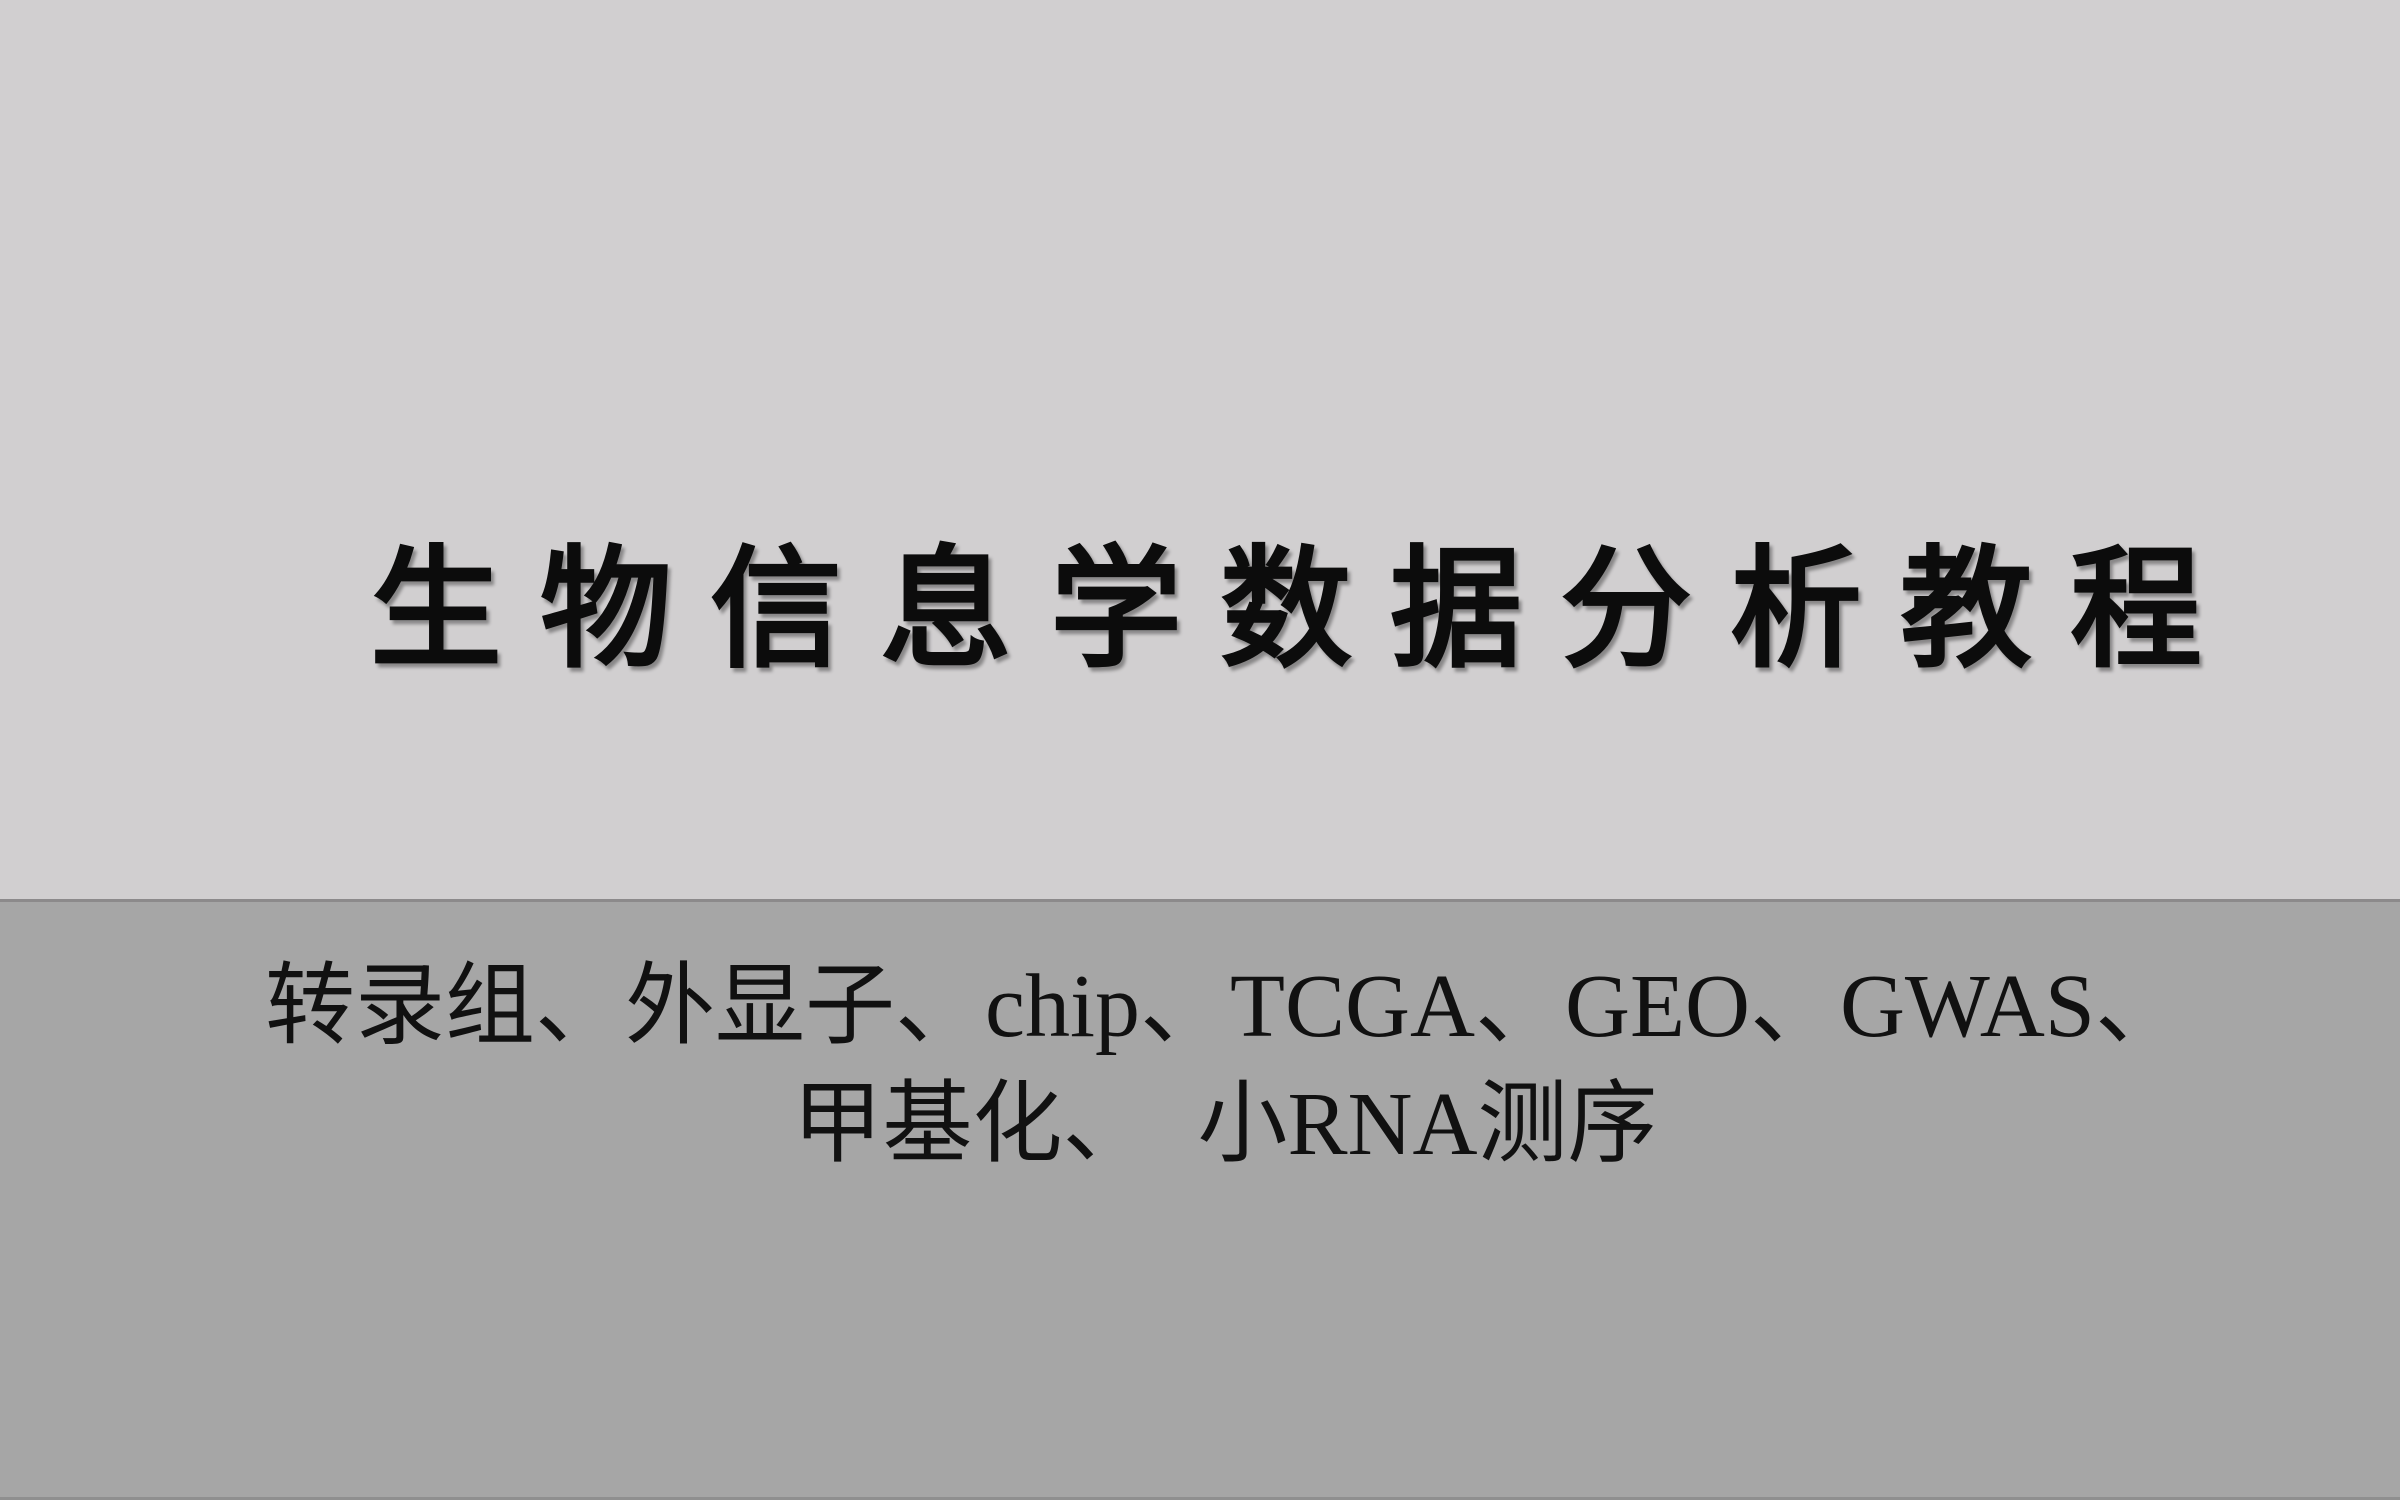 Image resolution: width=2400 pixels, height=1500 pixels. Describe the element at coordinates (1305, 609) in the screenshot. I see `slide-title: 生物信息学数据分析教程` at that location.